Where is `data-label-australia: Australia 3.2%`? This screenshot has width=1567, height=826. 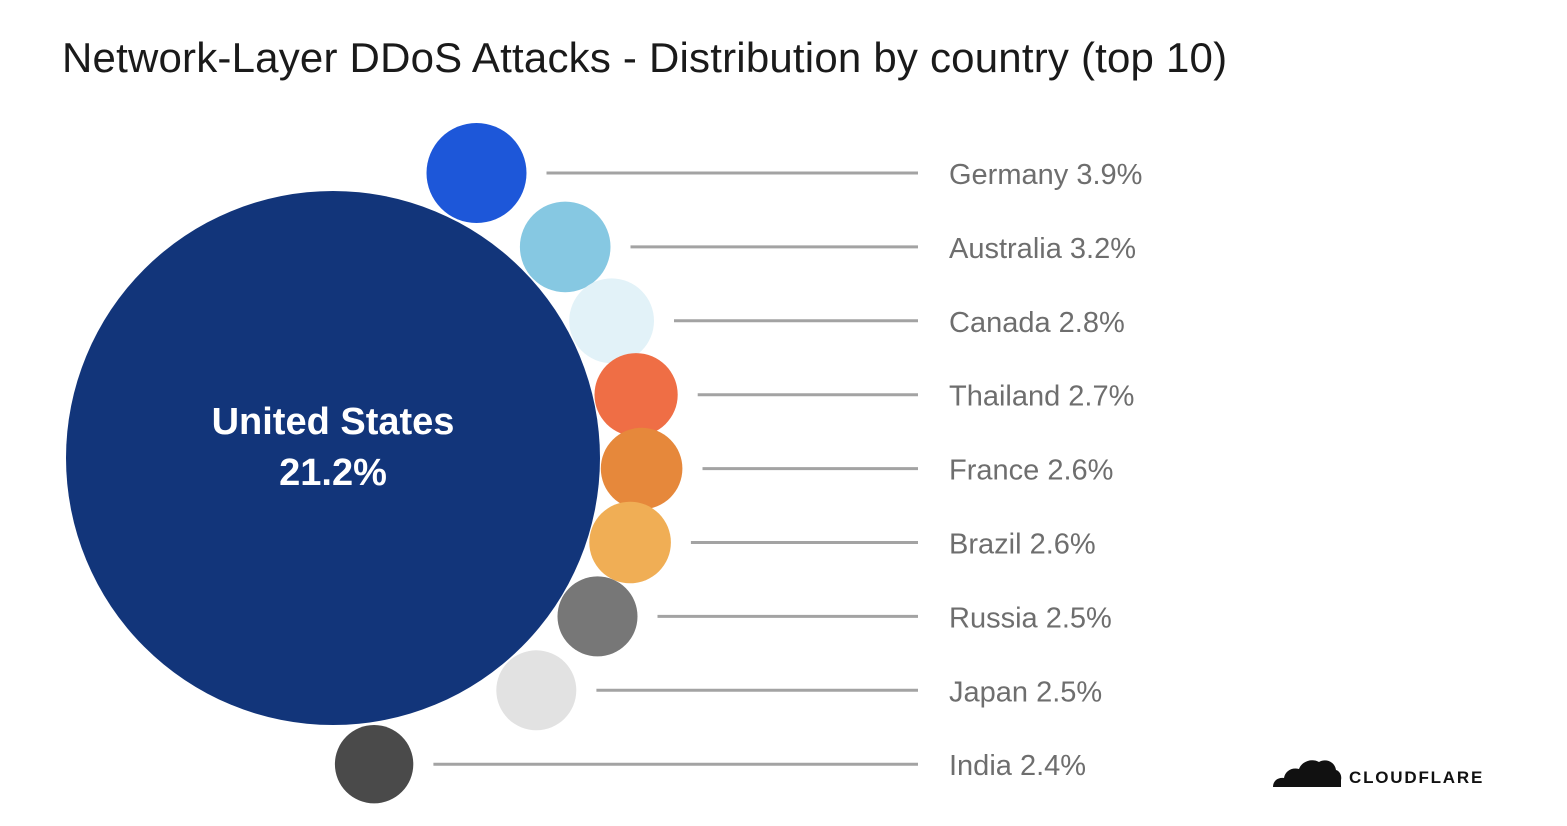
data-label-australia: Australia 3.2% is located at coordinates (1042, 249).